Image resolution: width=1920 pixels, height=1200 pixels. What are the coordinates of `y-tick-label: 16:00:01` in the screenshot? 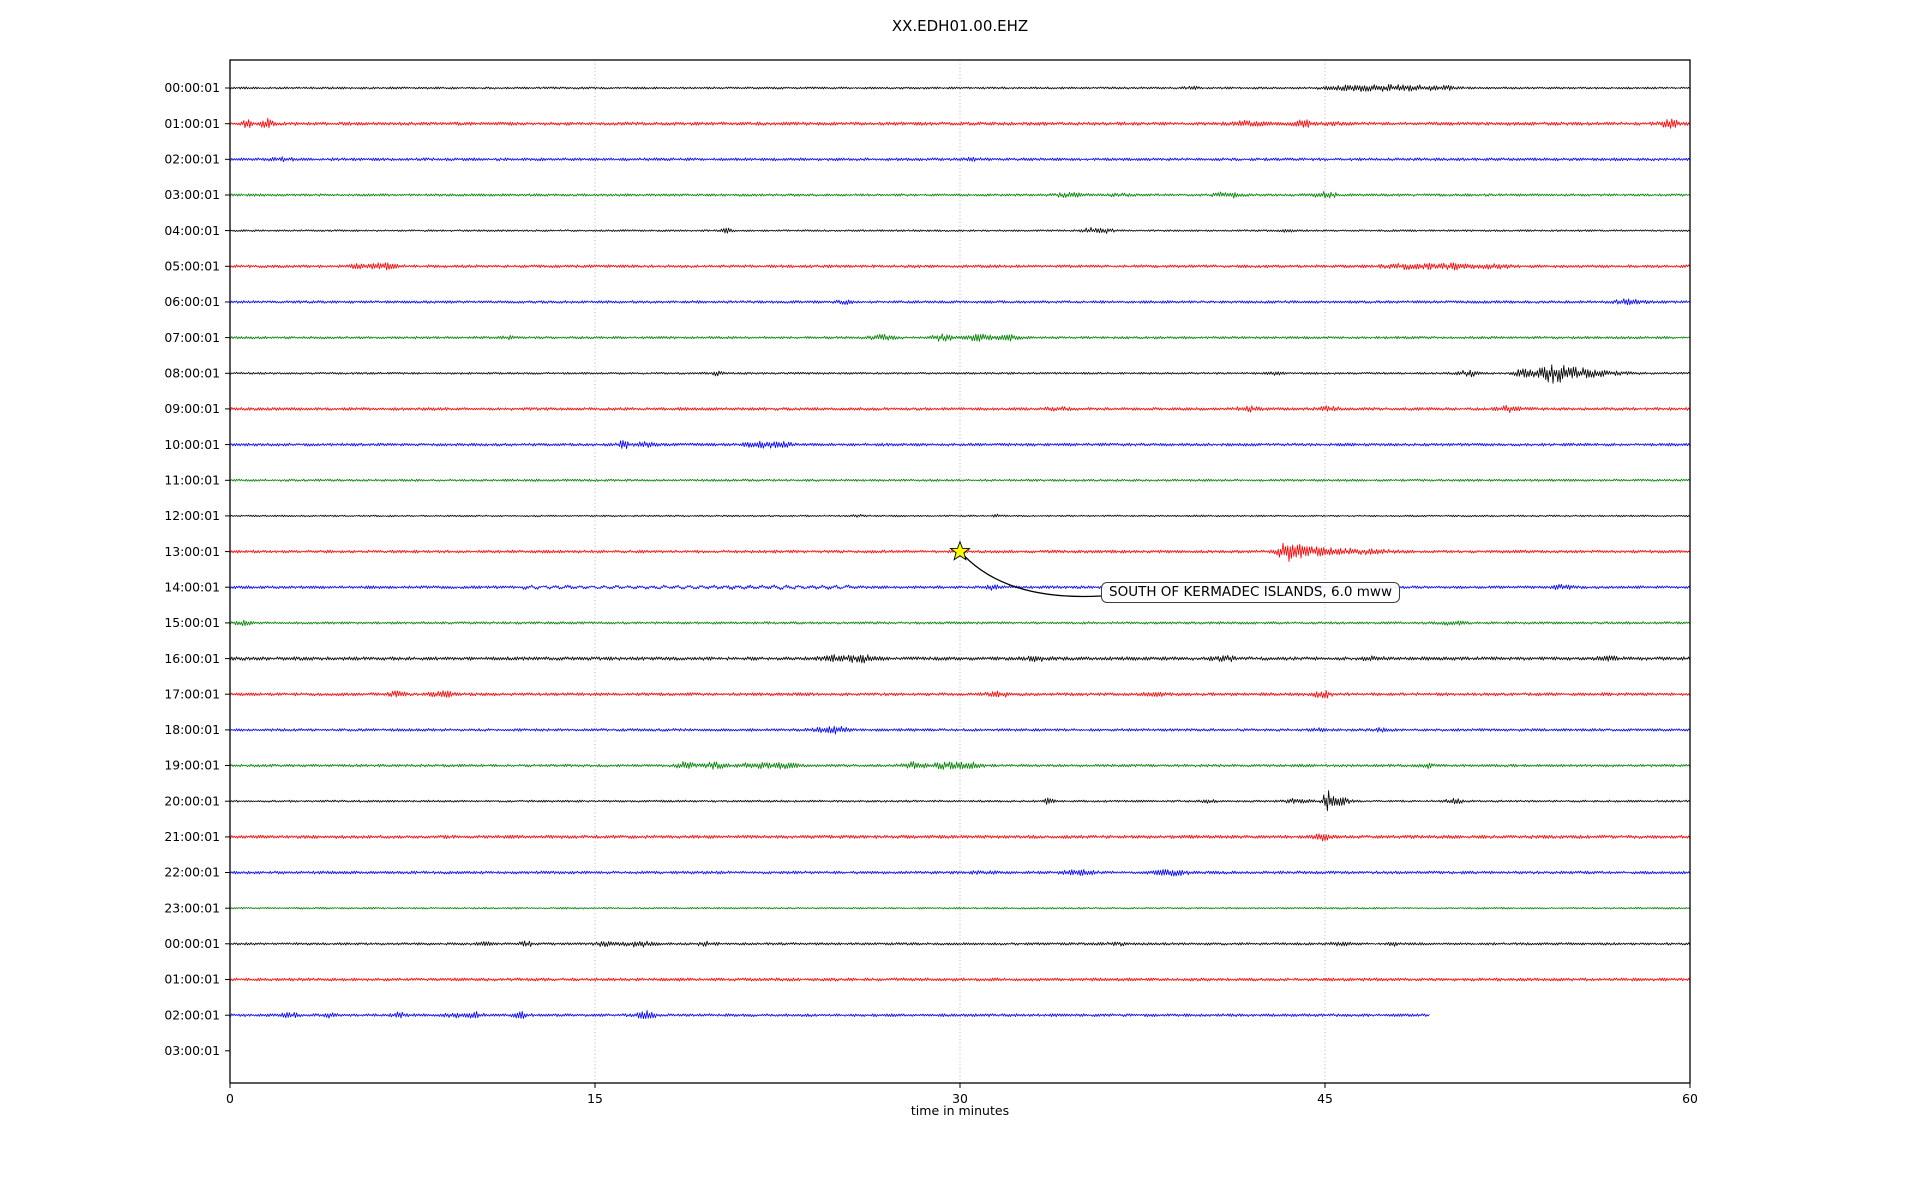 It's located at (192, 658).